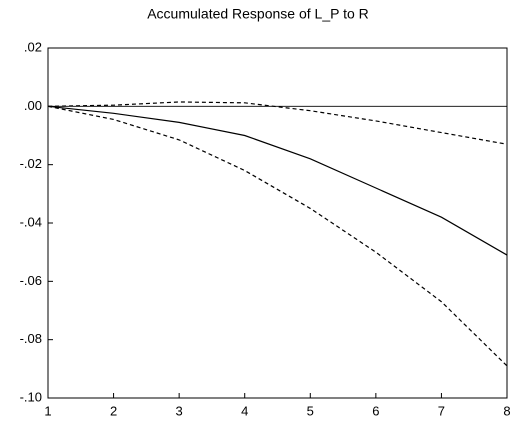 The width and height of the screenshot is (513, 423). I want to click on chart-title: Accumulated Response of L_P to R, so click(258, 14).